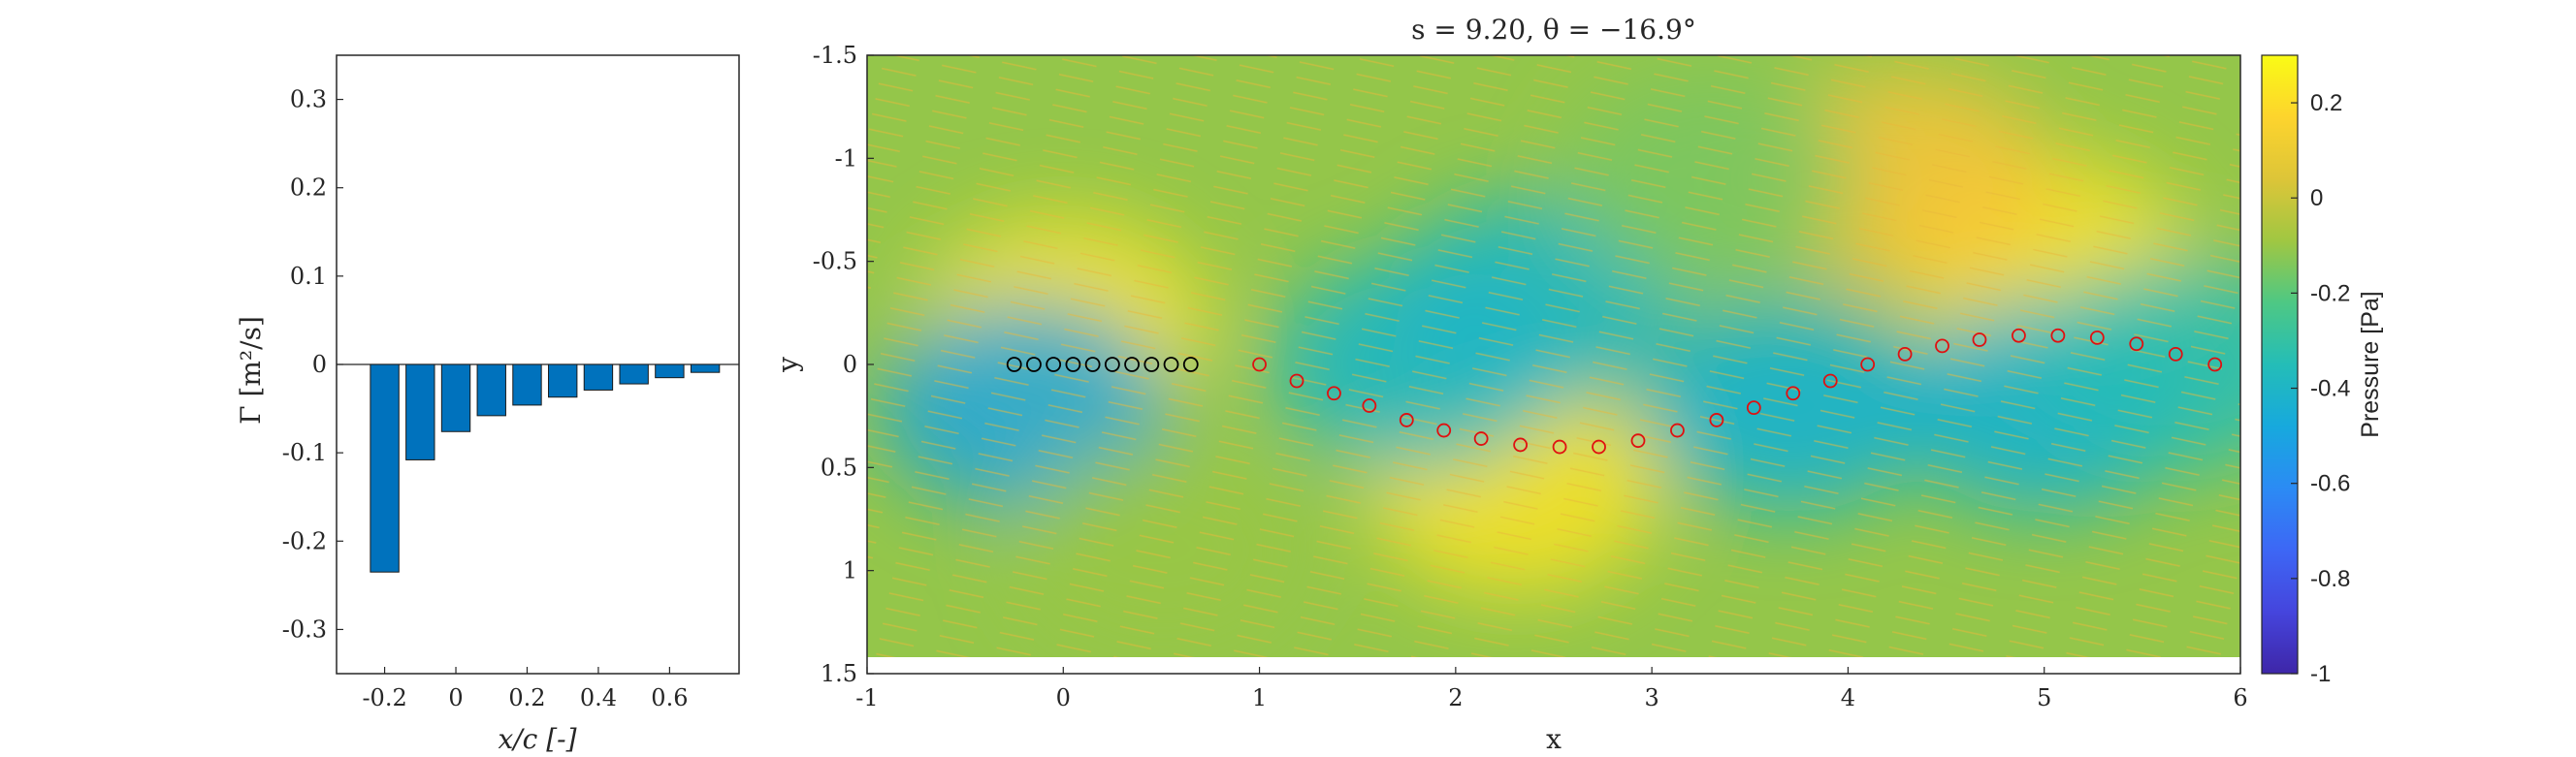  I want to click on field-y-tick-label: 0.5, so click(839, 467).